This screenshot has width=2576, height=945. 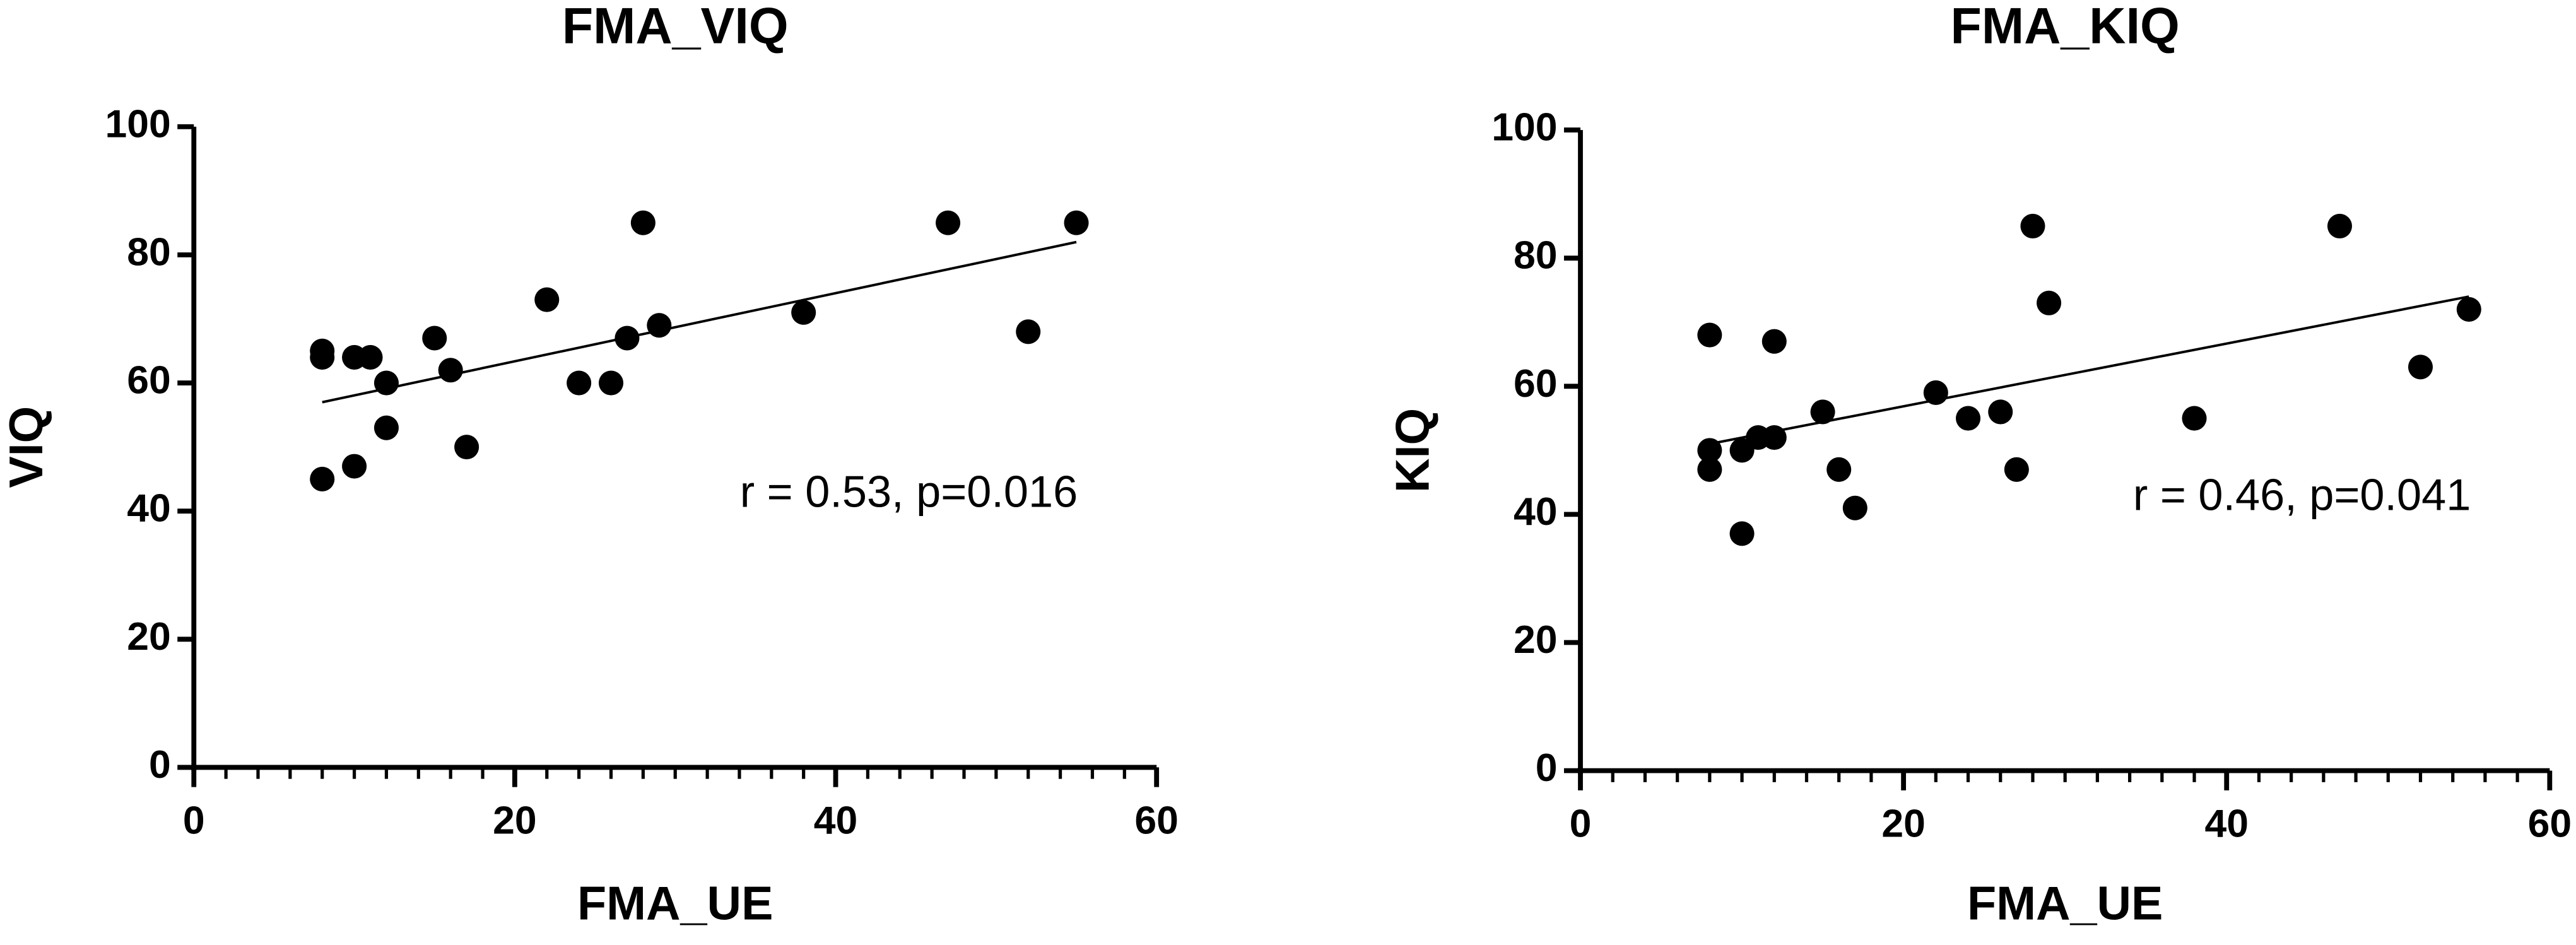 What do you see at coordinates (1414, 450) in the screenshot?
I see `y-axis-label: KIQ` at bounding box center [1414, 450].